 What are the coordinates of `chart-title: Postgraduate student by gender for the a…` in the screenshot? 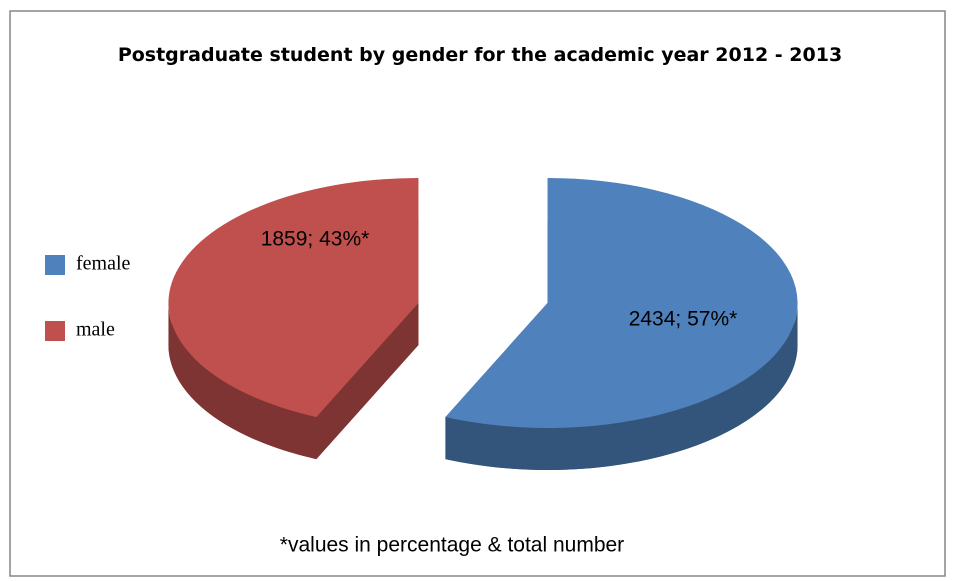 It's located at (480, 55).